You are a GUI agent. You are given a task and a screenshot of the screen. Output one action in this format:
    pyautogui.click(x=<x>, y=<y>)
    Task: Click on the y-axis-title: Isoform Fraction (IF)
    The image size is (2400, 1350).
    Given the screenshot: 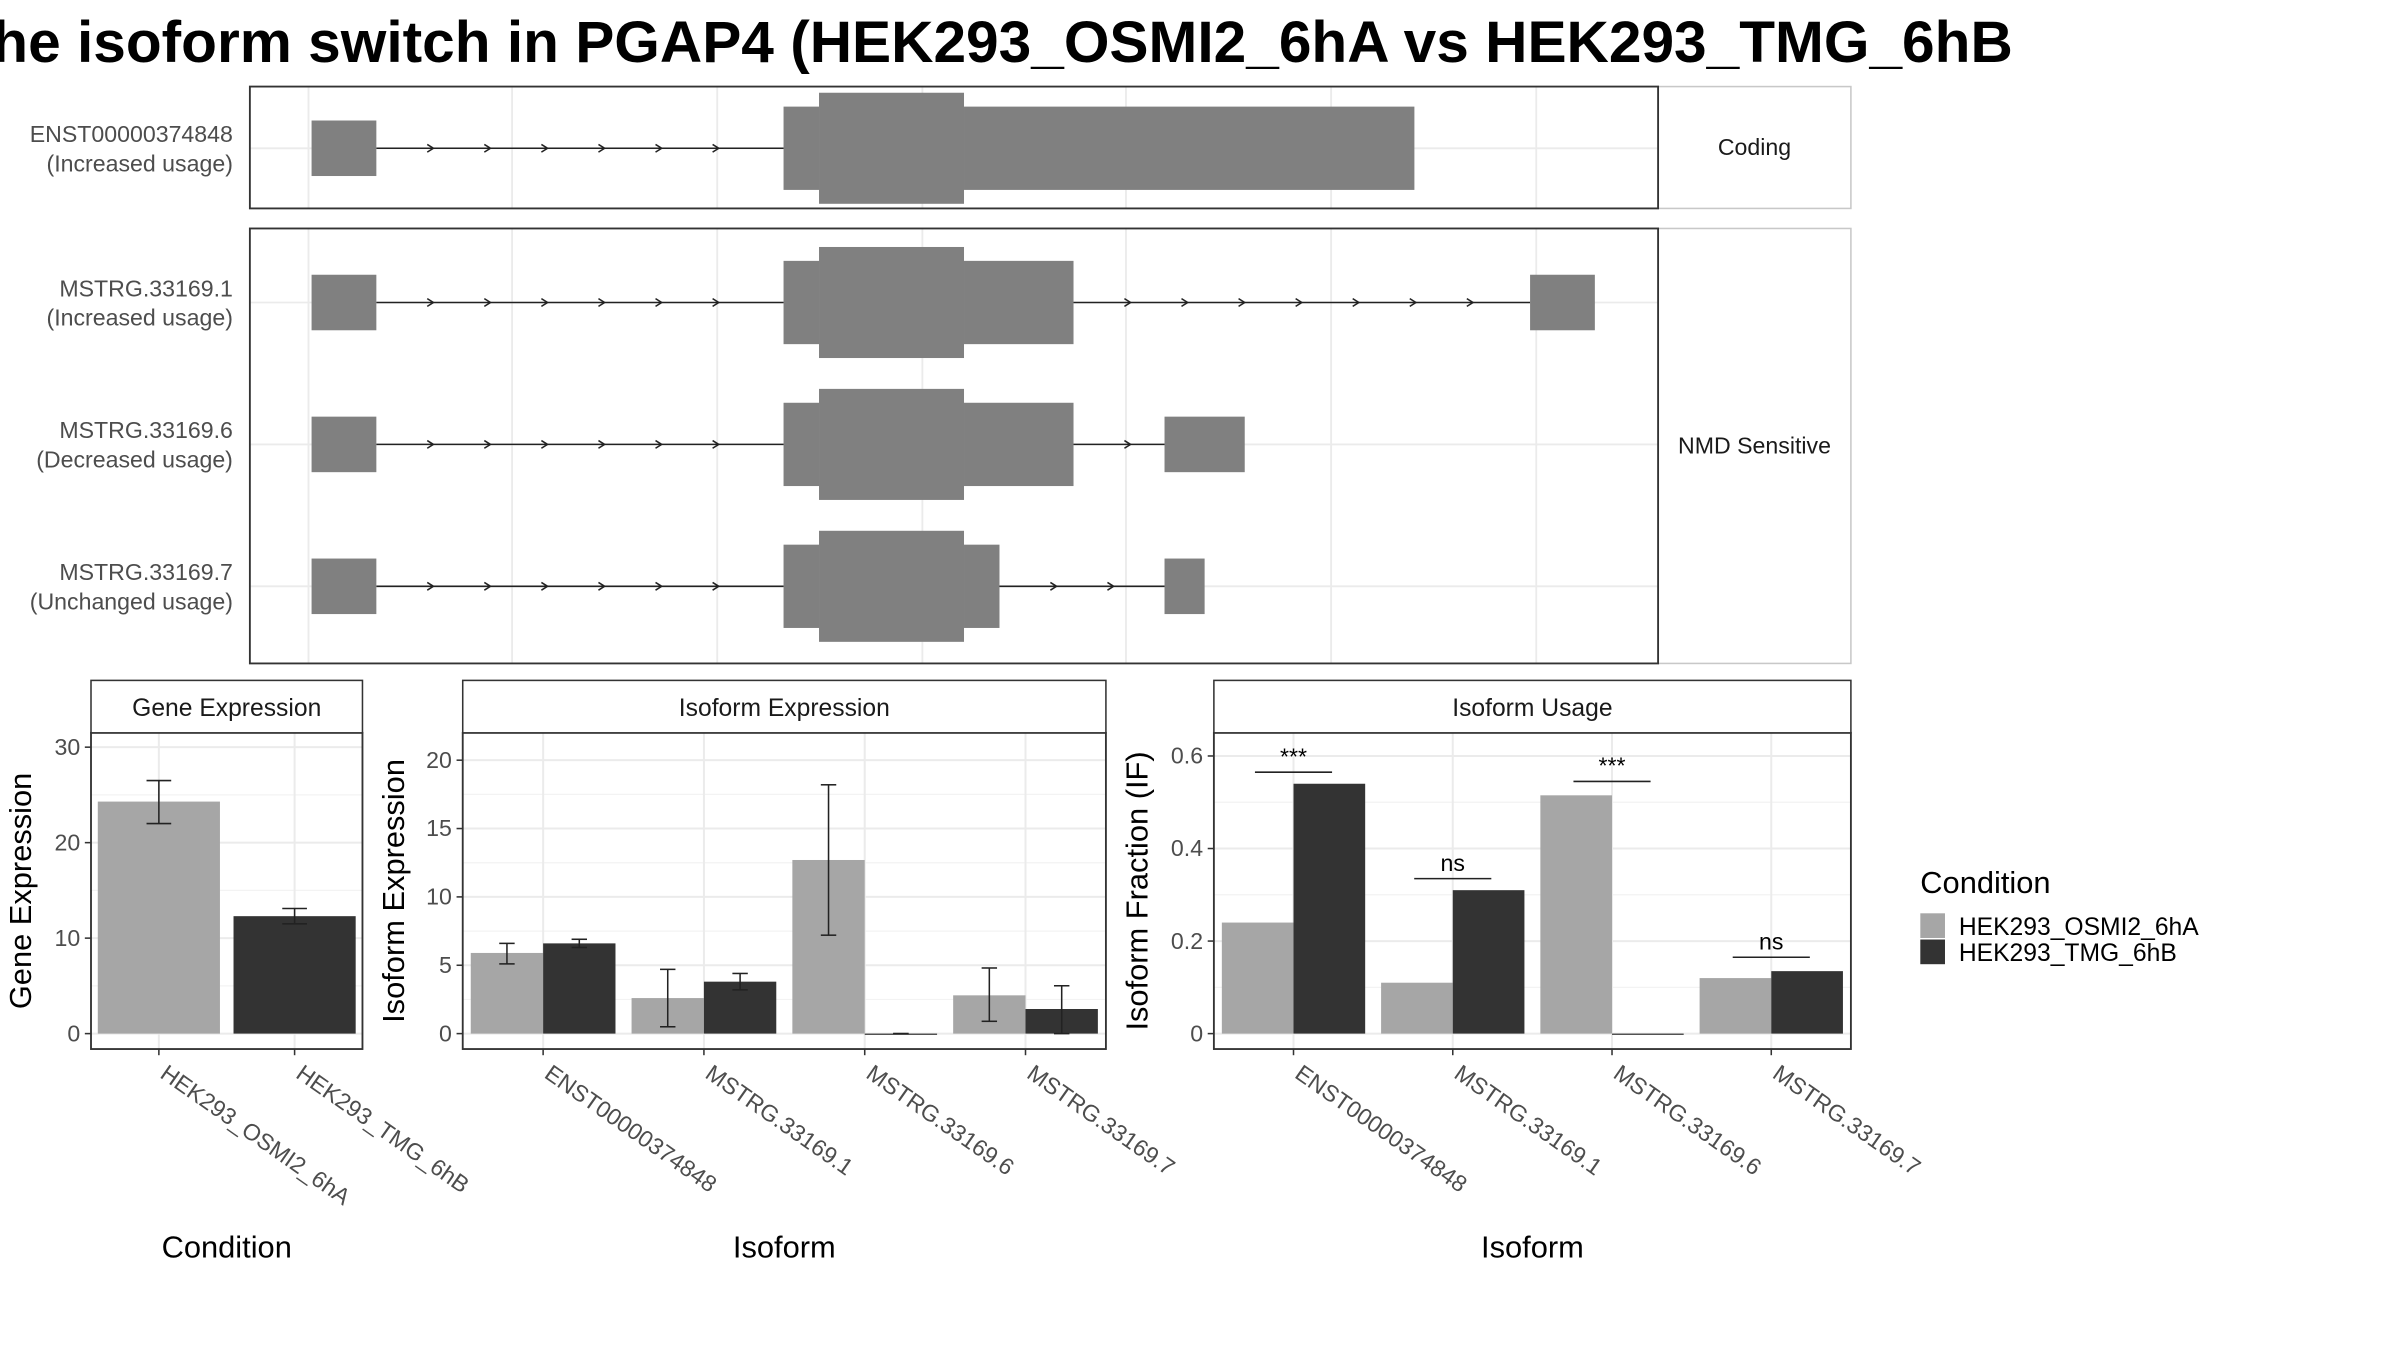 What is the action you would take?
    pyautogui.click(x=1137, y=890)
    